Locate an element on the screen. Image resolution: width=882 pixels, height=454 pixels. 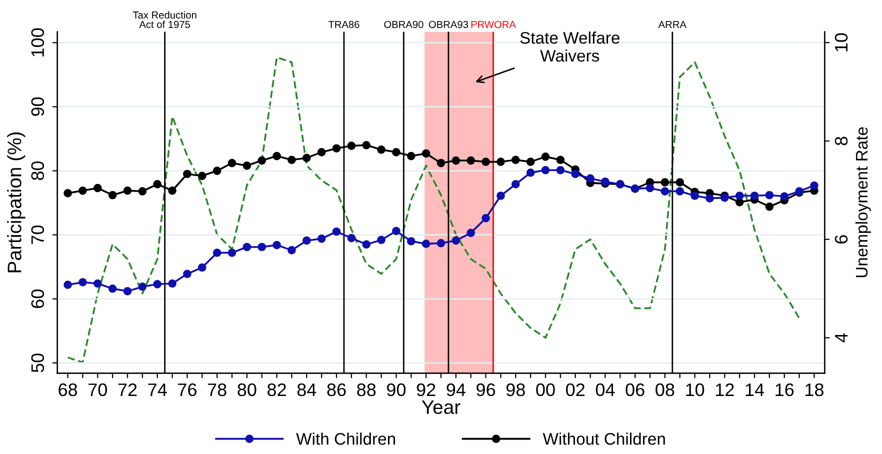
ref-line-label: TRA86 is located at coordinates (344, 24).